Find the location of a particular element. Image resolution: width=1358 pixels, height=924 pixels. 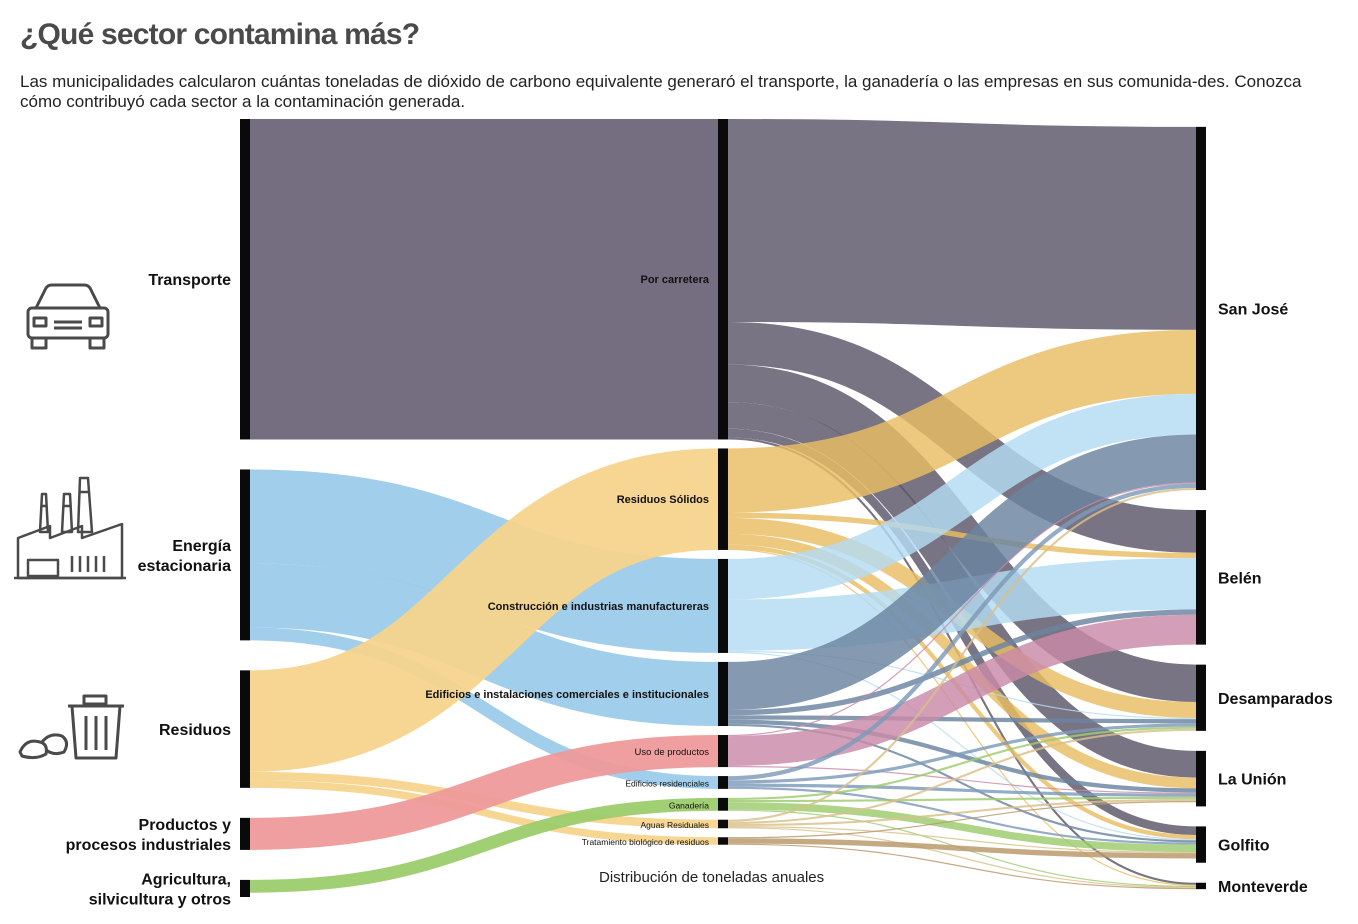

flow-aguas-launion is located at coordinates (962, 812).